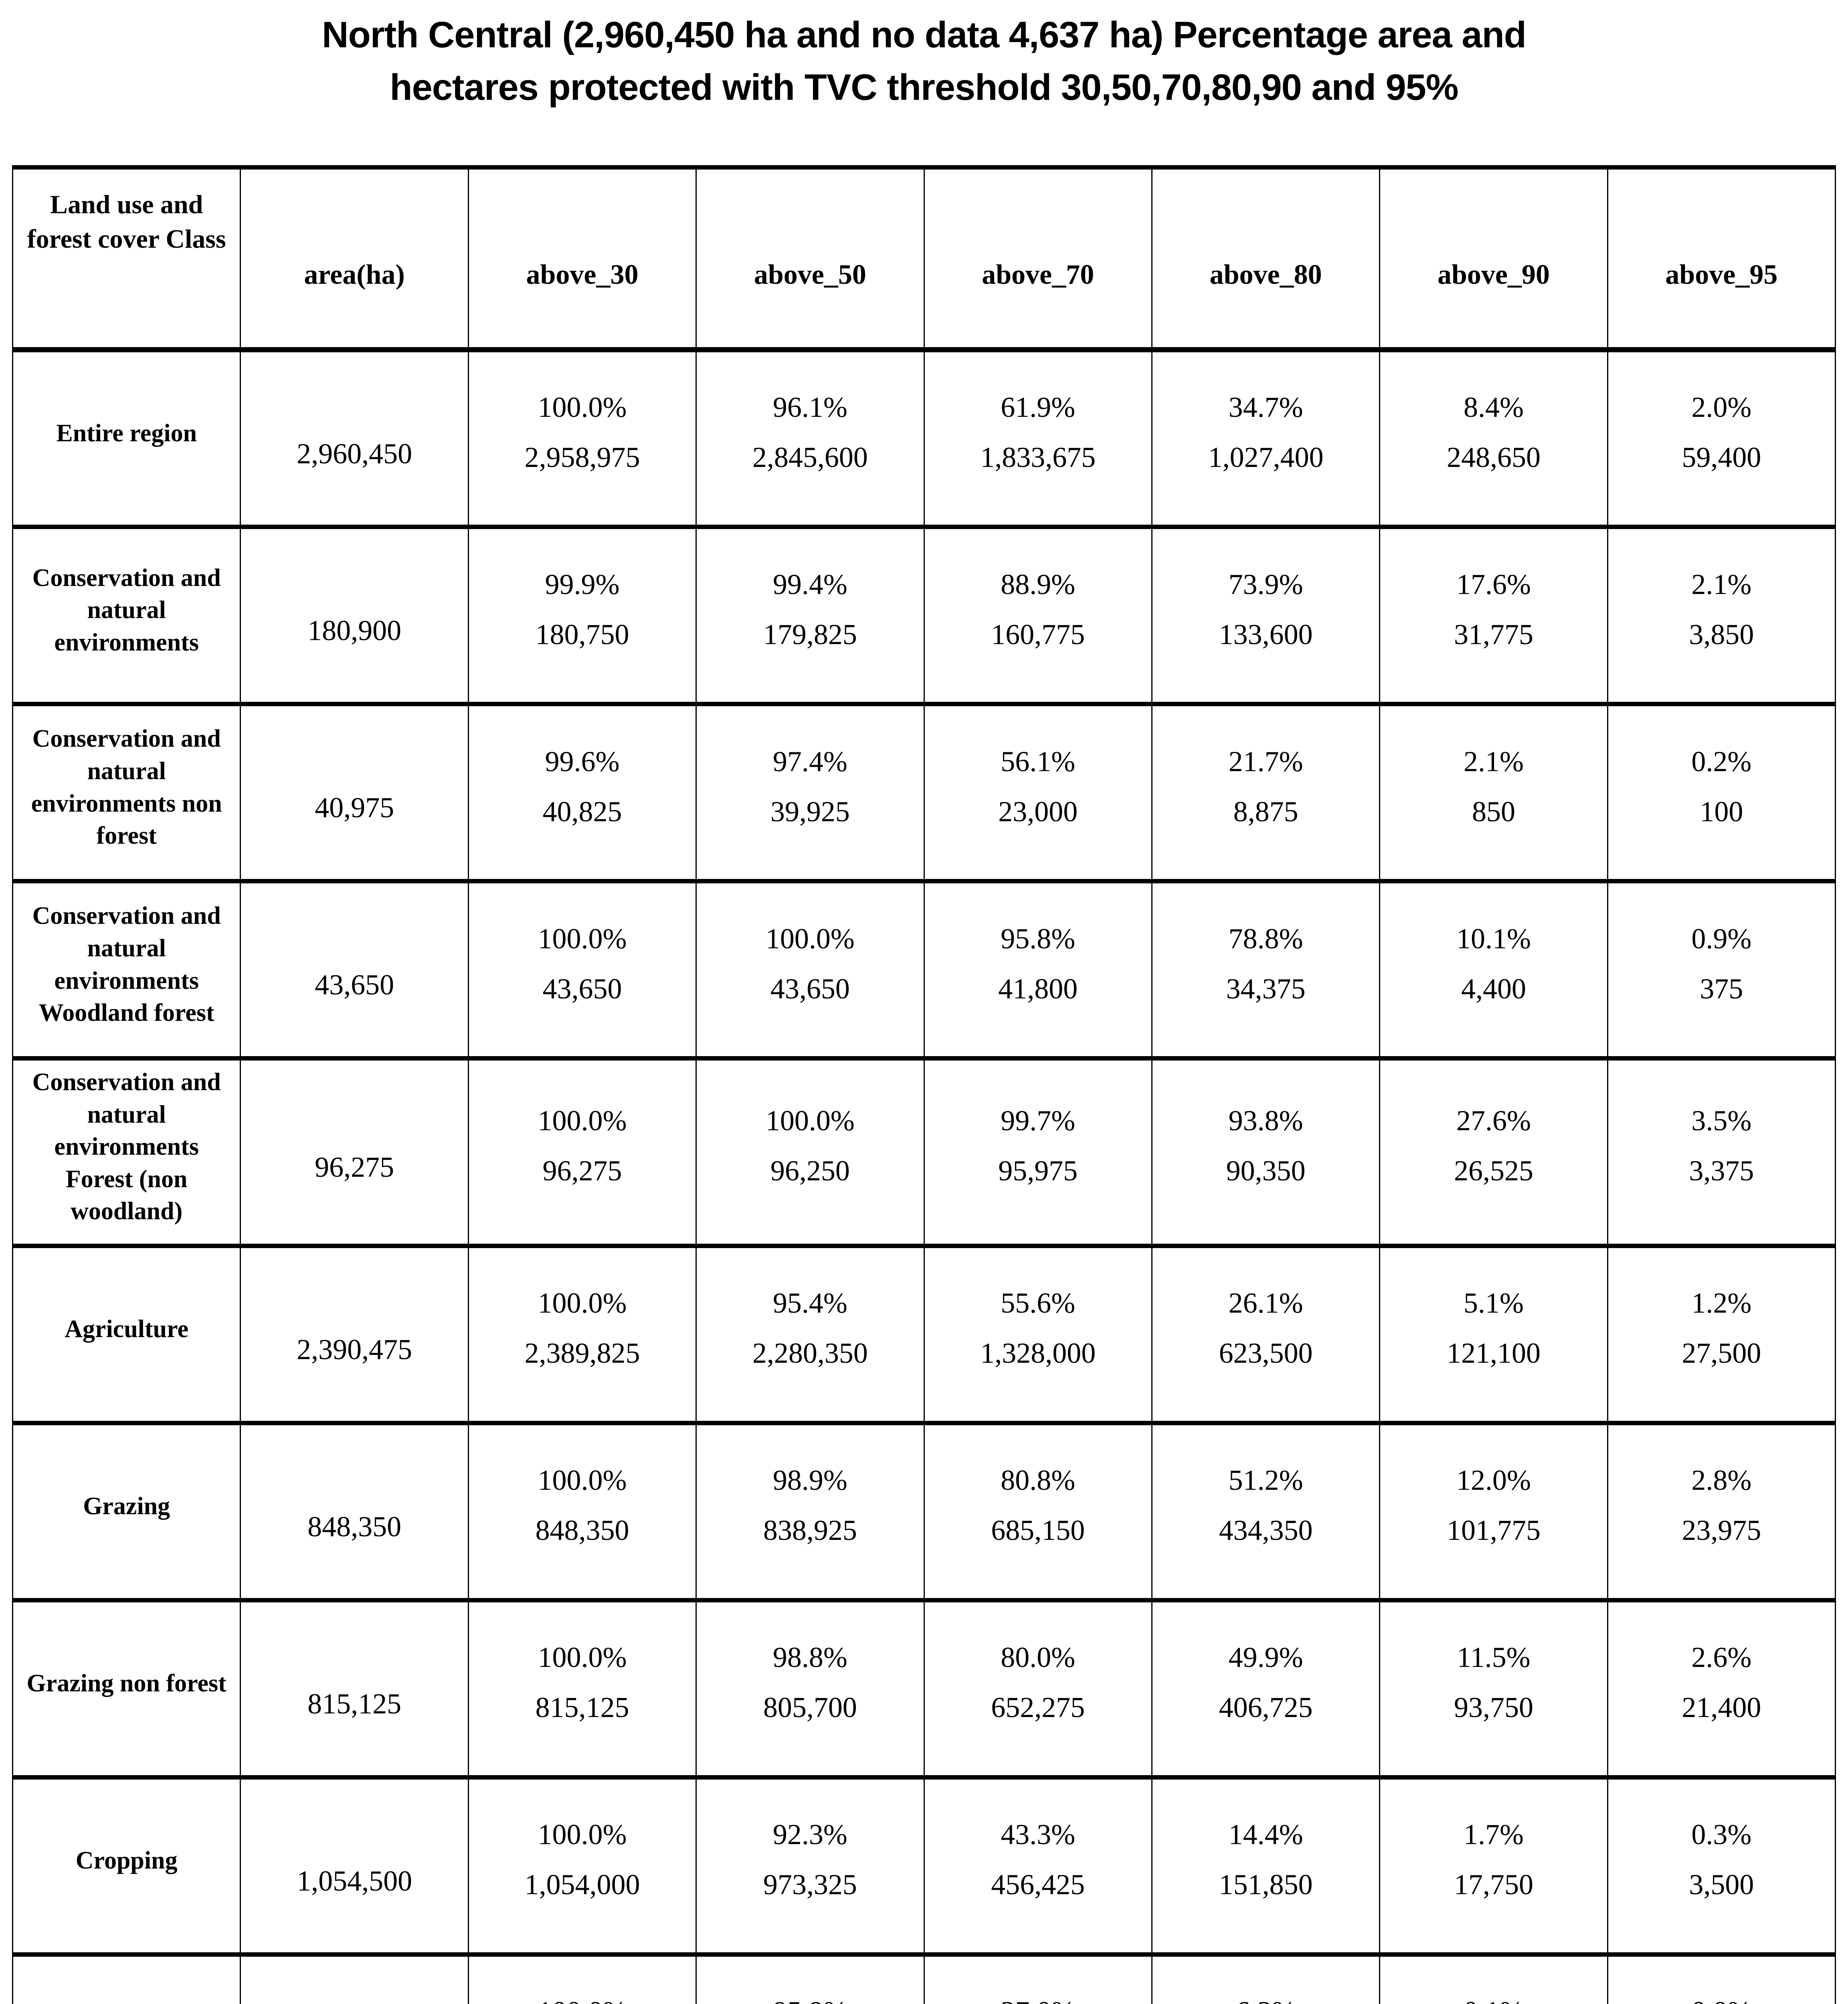  I want to click on data-cell: 8.4% 248,650, so click(1493, 439).